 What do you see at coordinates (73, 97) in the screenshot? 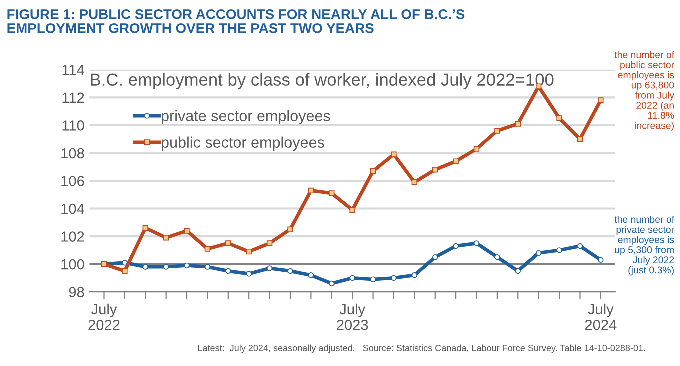
I see `y-tick-label: 112` at bounding box center [73, 97].